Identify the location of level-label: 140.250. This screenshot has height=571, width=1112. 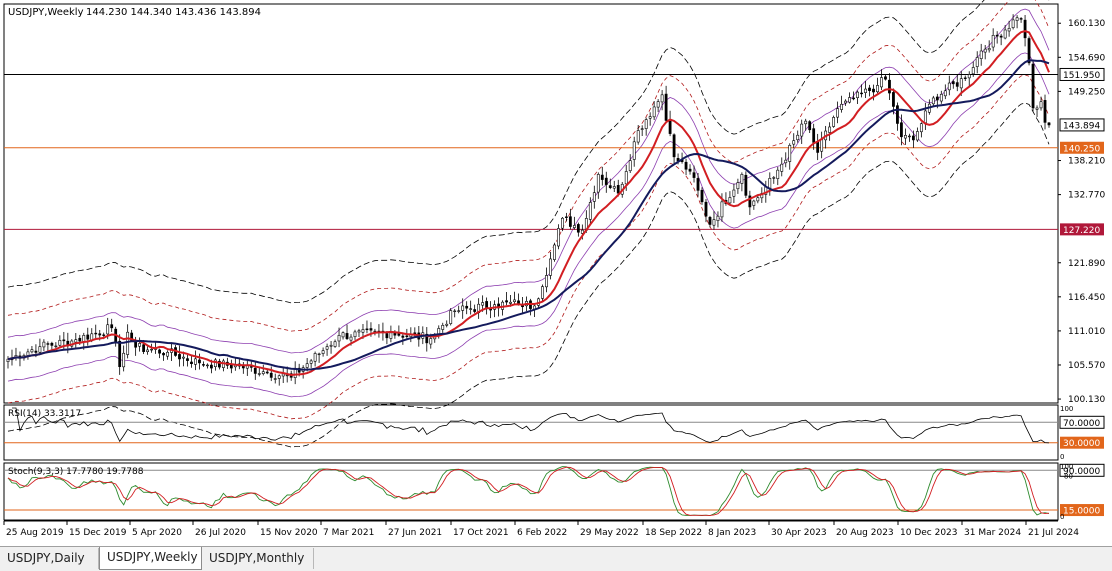
(1081, 149).